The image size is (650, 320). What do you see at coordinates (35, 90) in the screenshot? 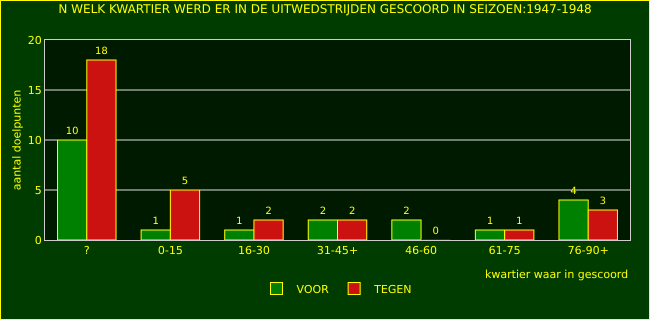
I see `y-tick-label: 15` at bounding box center [35, 90].